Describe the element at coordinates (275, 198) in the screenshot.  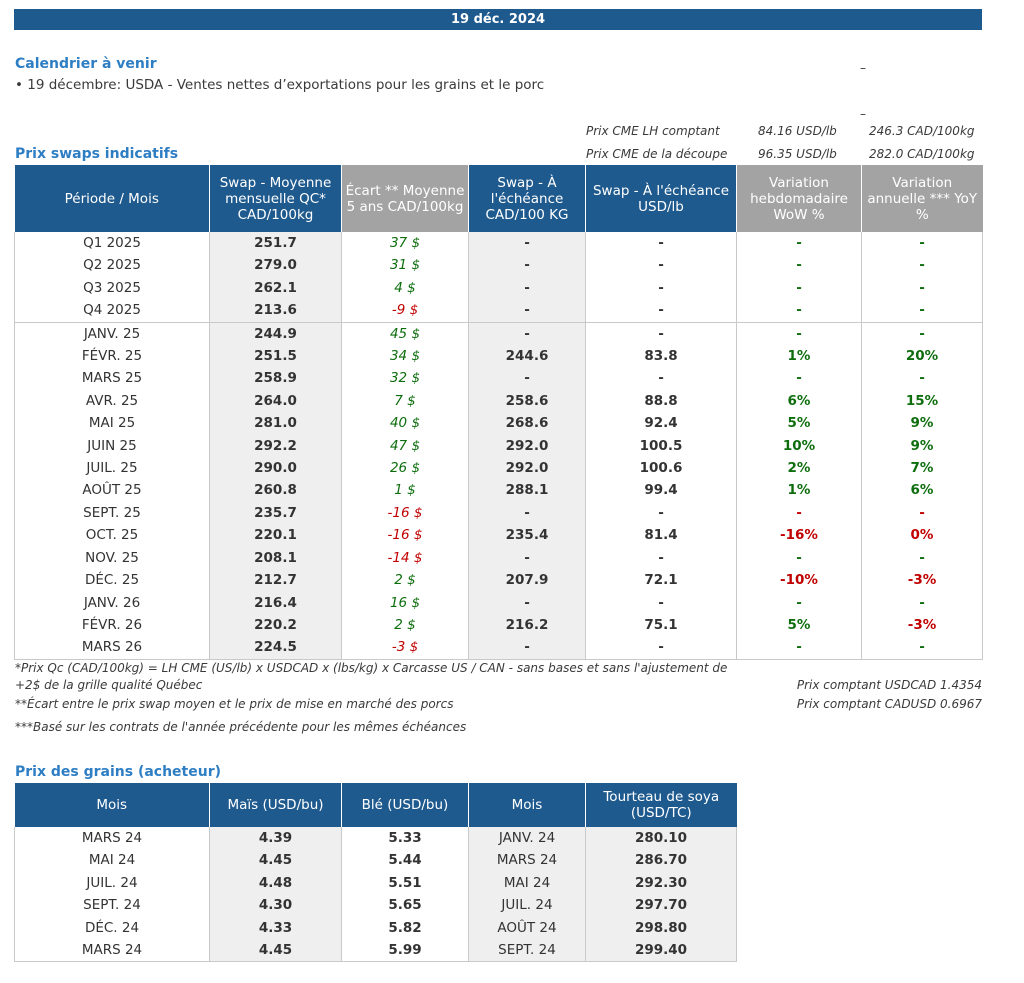
I see `header-swap-monthly: Swap - Moyenne mensuelle QC* CAD/100kg` at that location.